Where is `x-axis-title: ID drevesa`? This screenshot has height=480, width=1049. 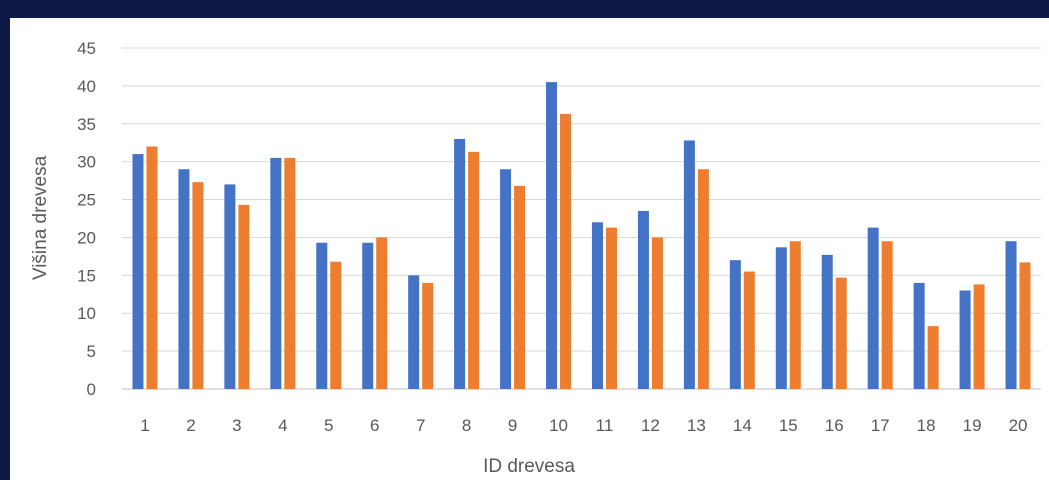
x-axis-title: ID drevesa is located at coordinates (529, 466).